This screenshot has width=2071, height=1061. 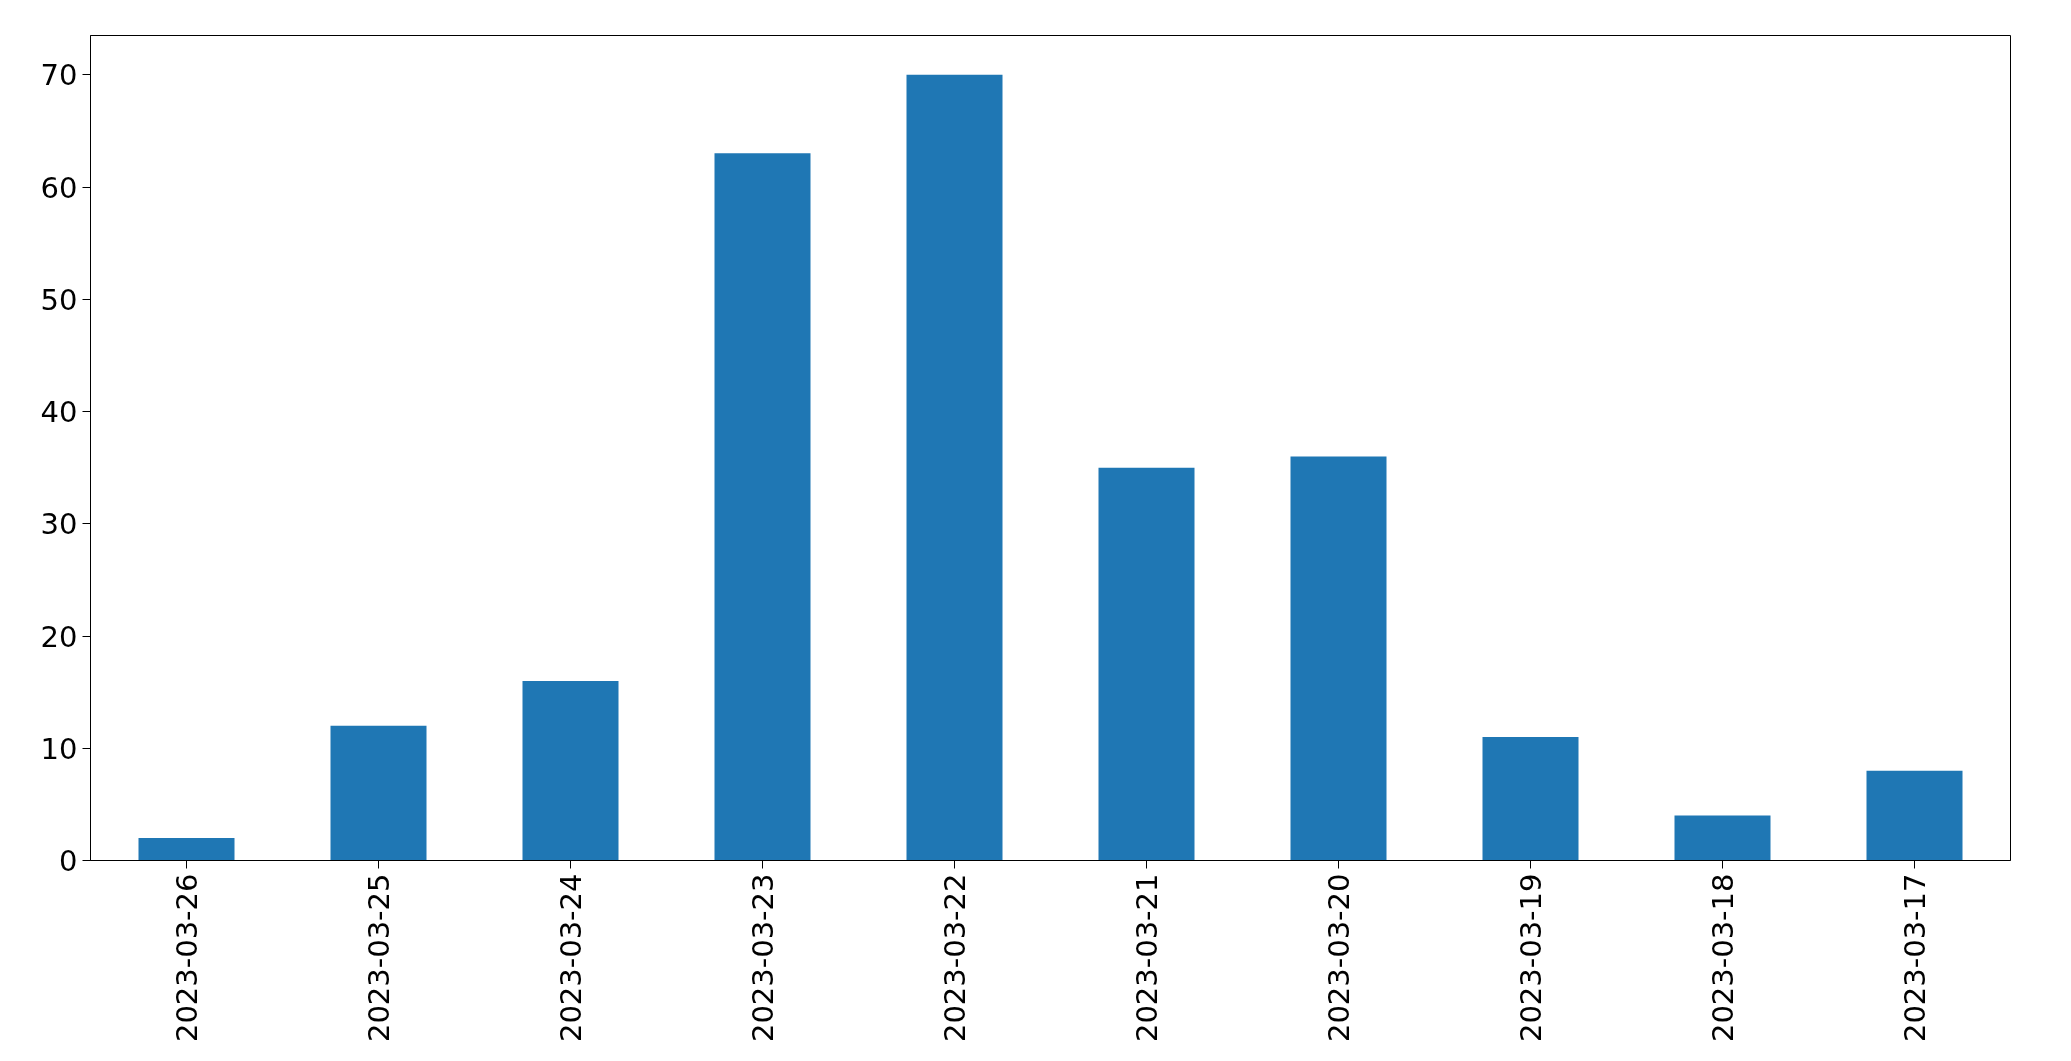 What do you see at coordinates (1723, 958) in the screenshot?
I see `x-tick-label: 2023-03-18` at bounding box center [1723, 958].